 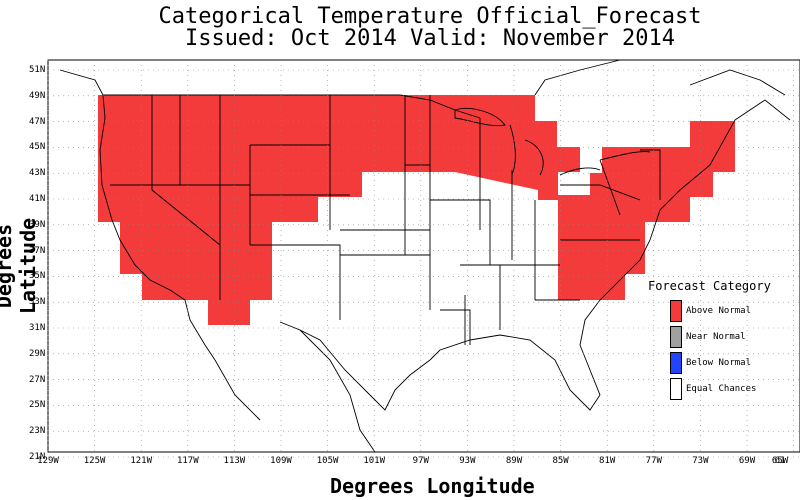 I want to click on x-tick-label: 65W, so click(x=780, y=461).